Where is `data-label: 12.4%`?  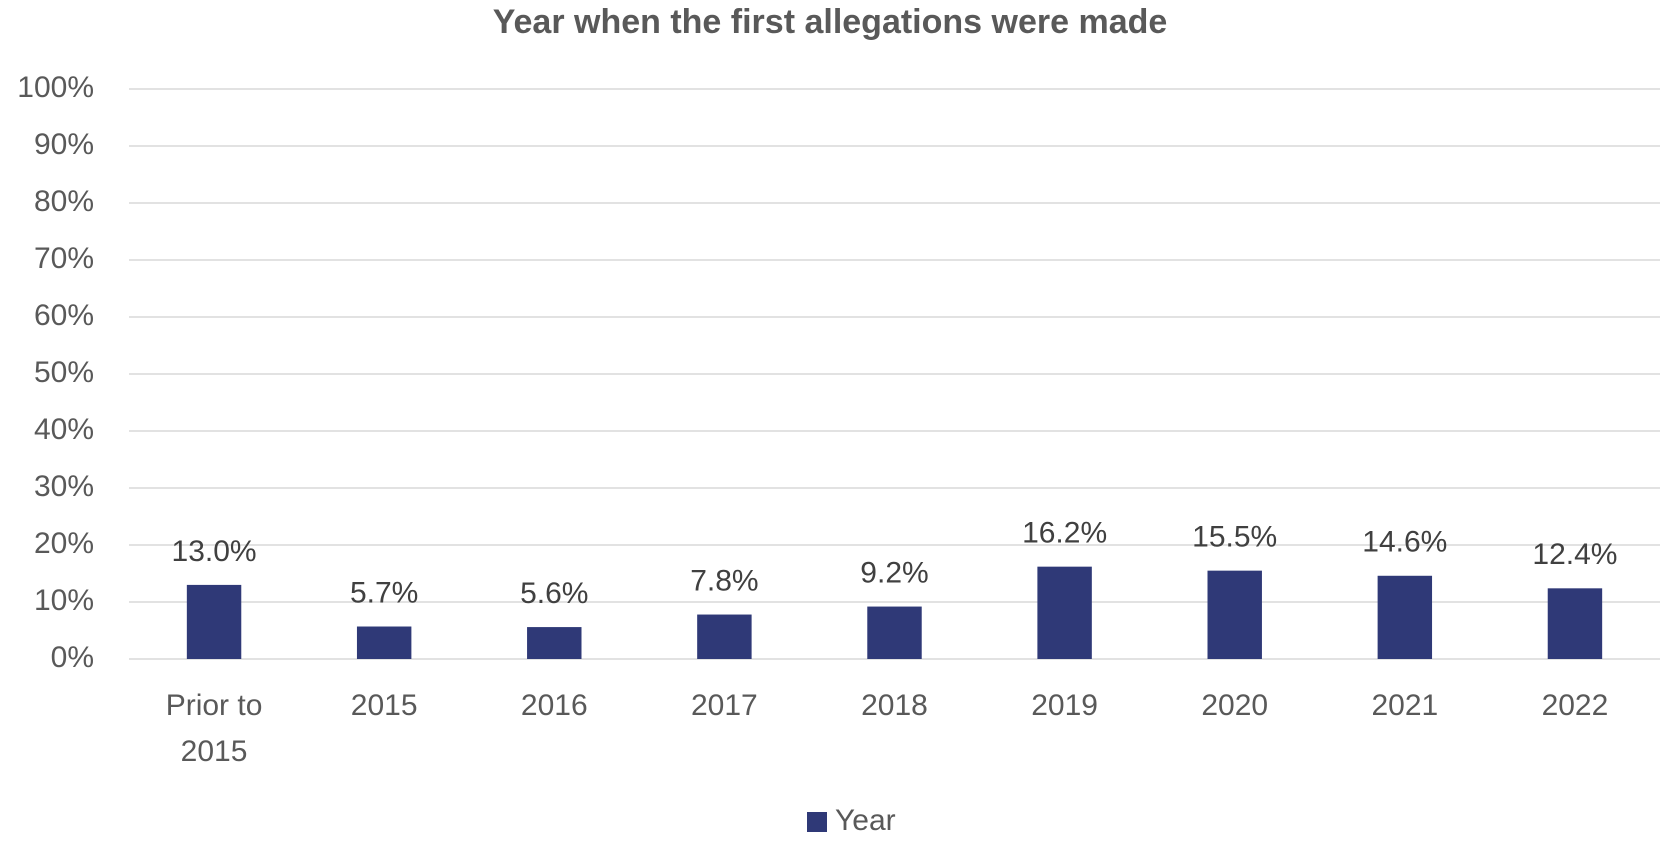 data-label: 12.4% is located at coordinates (1574, 554).